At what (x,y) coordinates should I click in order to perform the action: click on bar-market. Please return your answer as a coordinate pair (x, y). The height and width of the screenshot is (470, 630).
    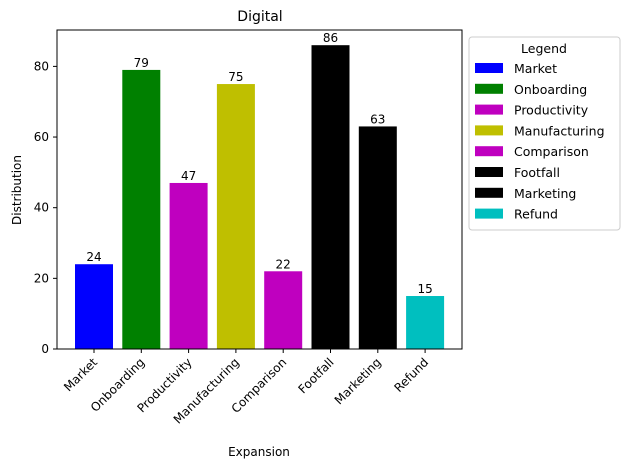
    Looking at the image, I should click on (94, 306).